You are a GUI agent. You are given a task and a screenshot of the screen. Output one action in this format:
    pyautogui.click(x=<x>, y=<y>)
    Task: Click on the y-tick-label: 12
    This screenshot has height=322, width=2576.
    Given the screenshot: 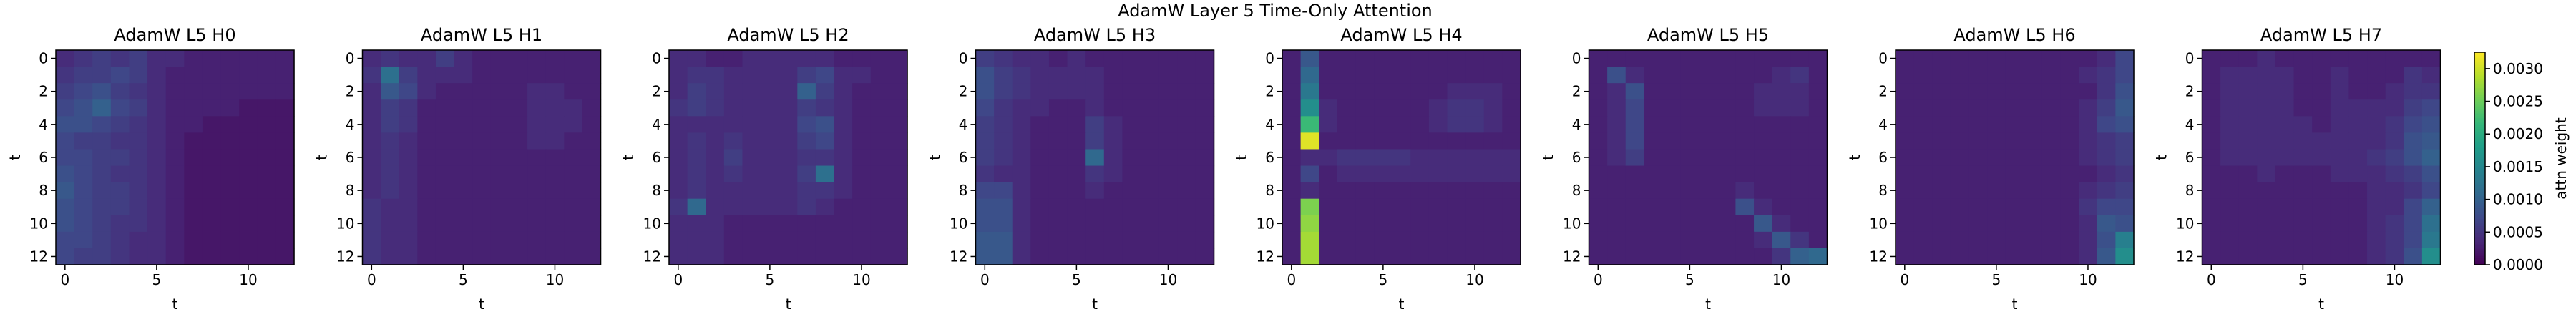 What is the action you would take?
    pyautogui.click(x=1879, y=256)
    